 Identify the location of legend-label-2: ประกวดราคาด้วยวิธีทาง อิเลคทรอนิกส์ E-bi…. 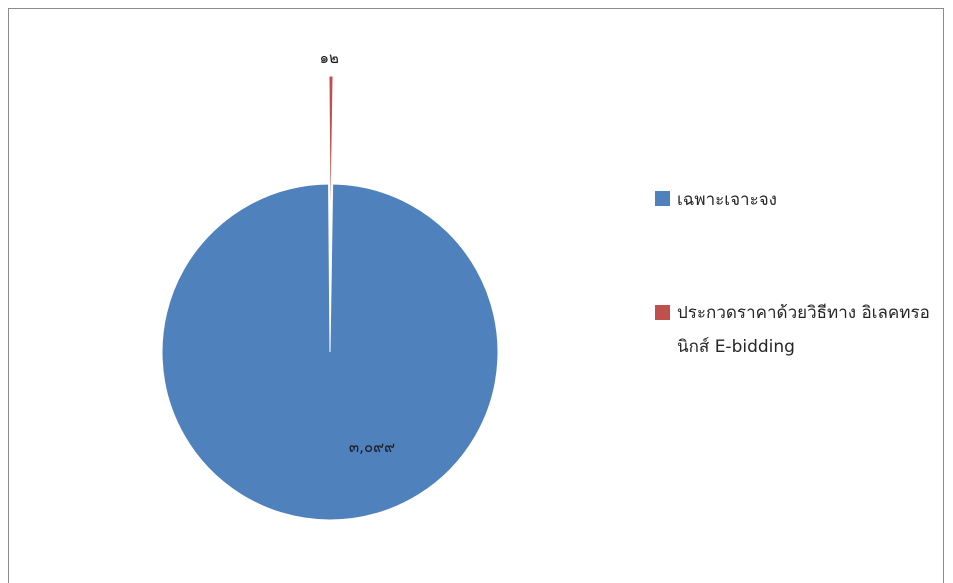
(803, 330).